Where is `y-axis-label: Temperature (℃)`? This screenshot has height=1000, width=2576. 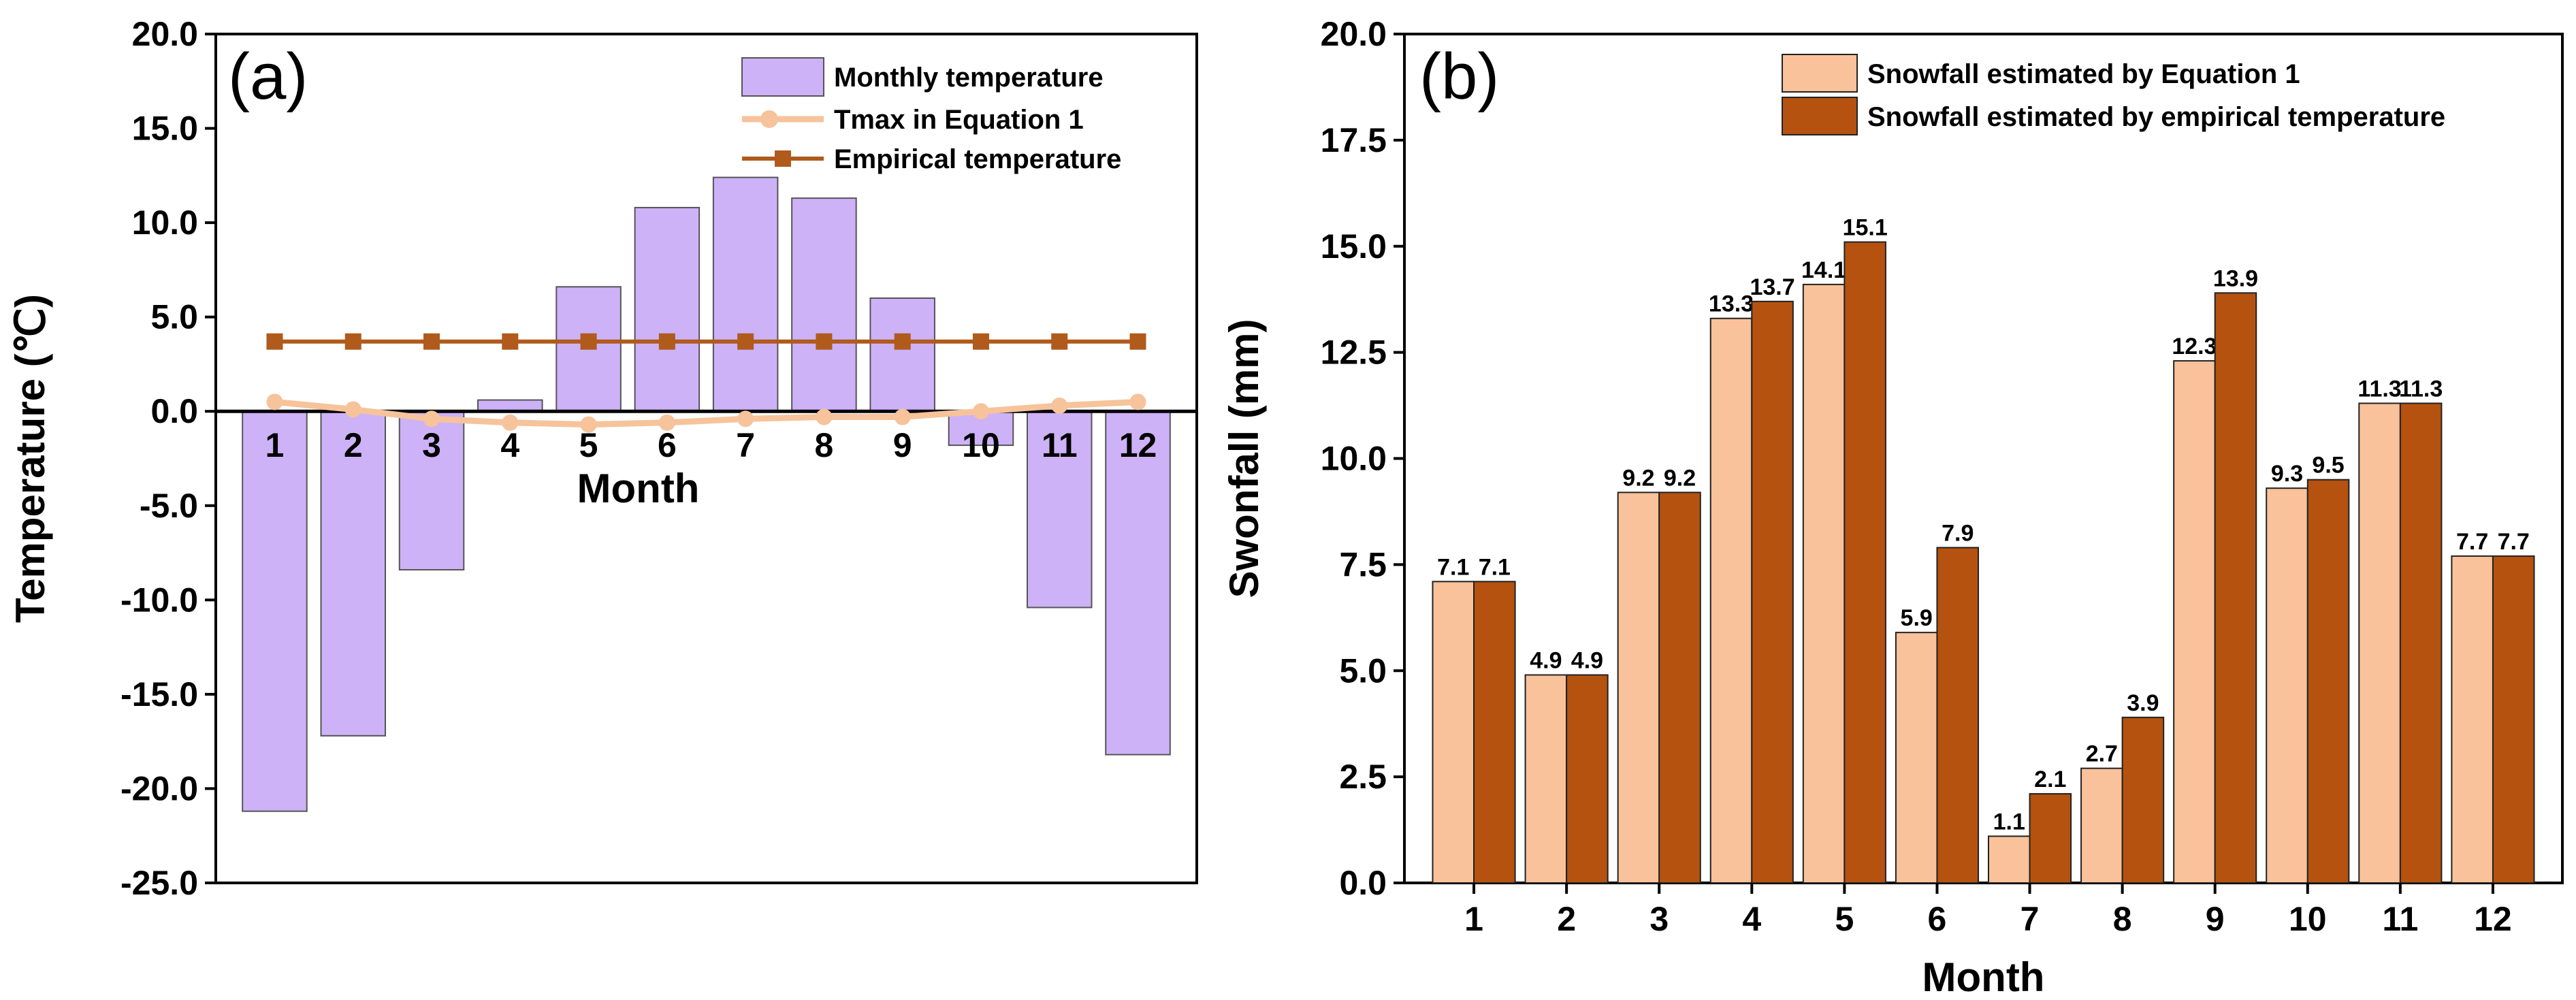 y-axis-label: Temperature (℃) is located at coordinates (30, 459).